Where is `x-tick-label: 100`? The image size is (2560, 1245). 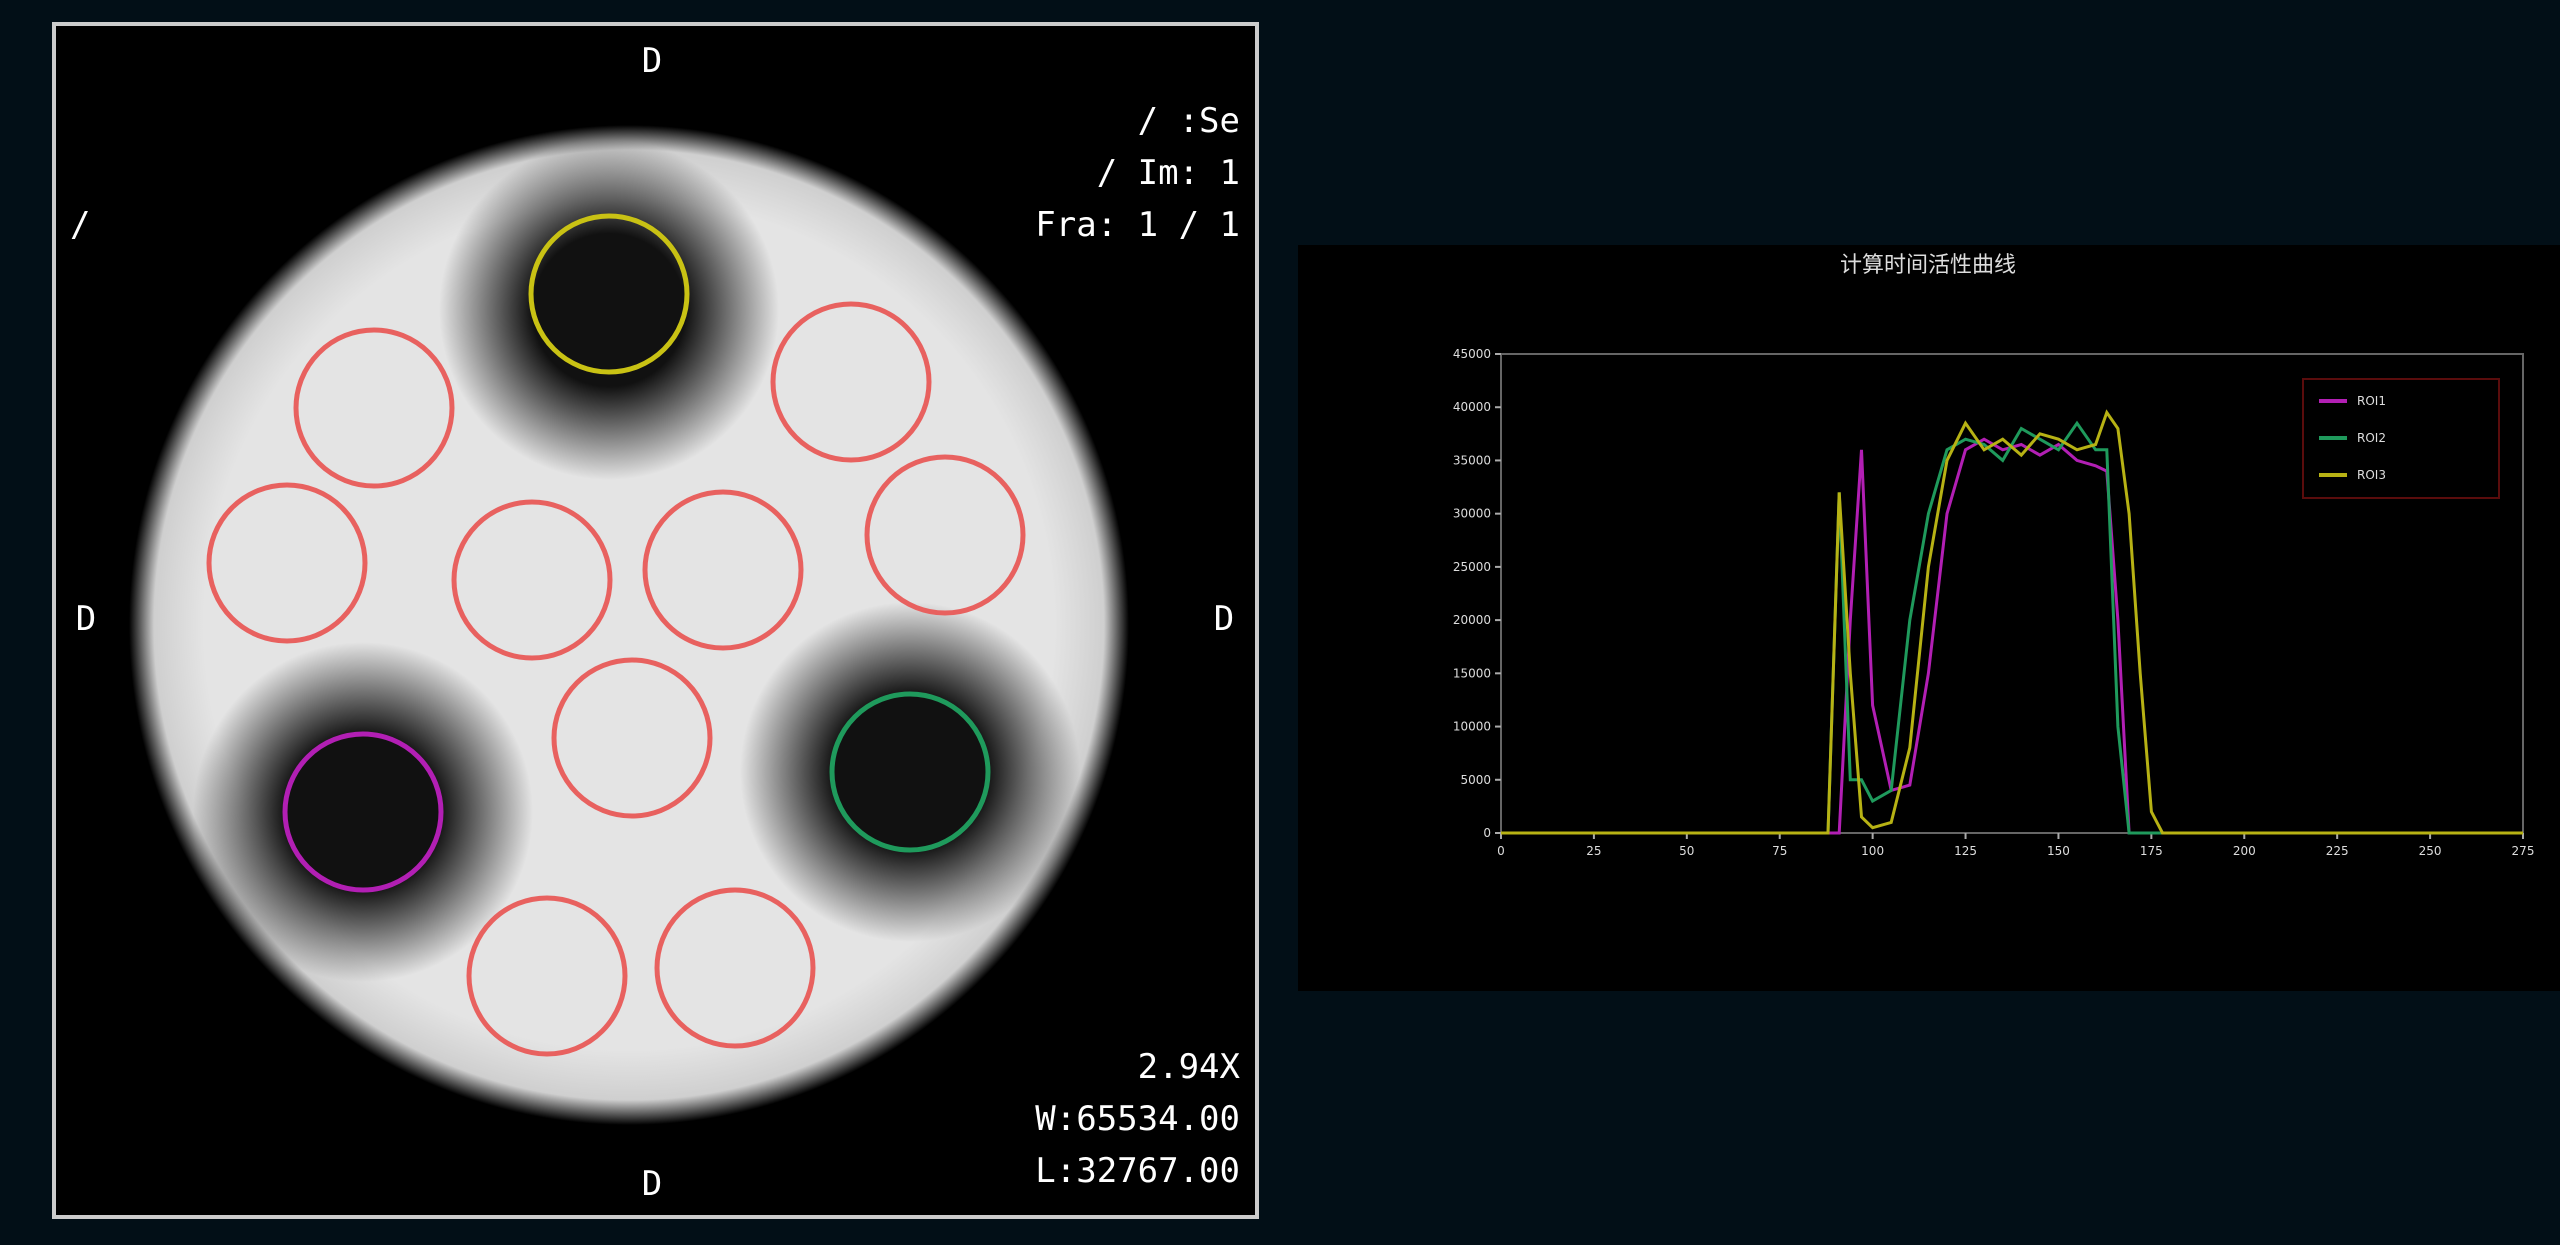
x-tick-label: 100 is located at coordinates (1872, 851).